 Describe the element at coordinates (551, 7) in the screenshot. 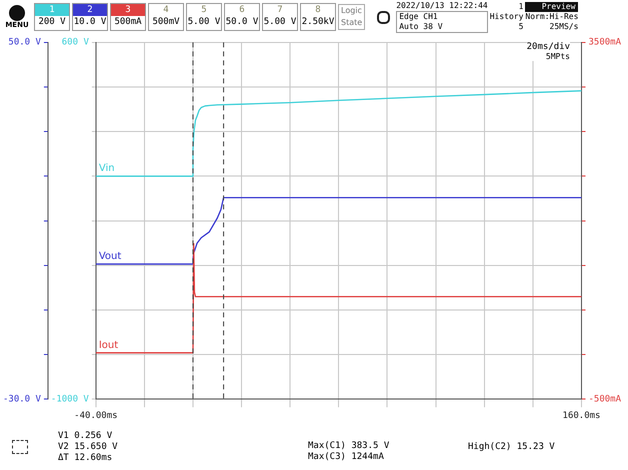

I see `text: Preview` at that location.